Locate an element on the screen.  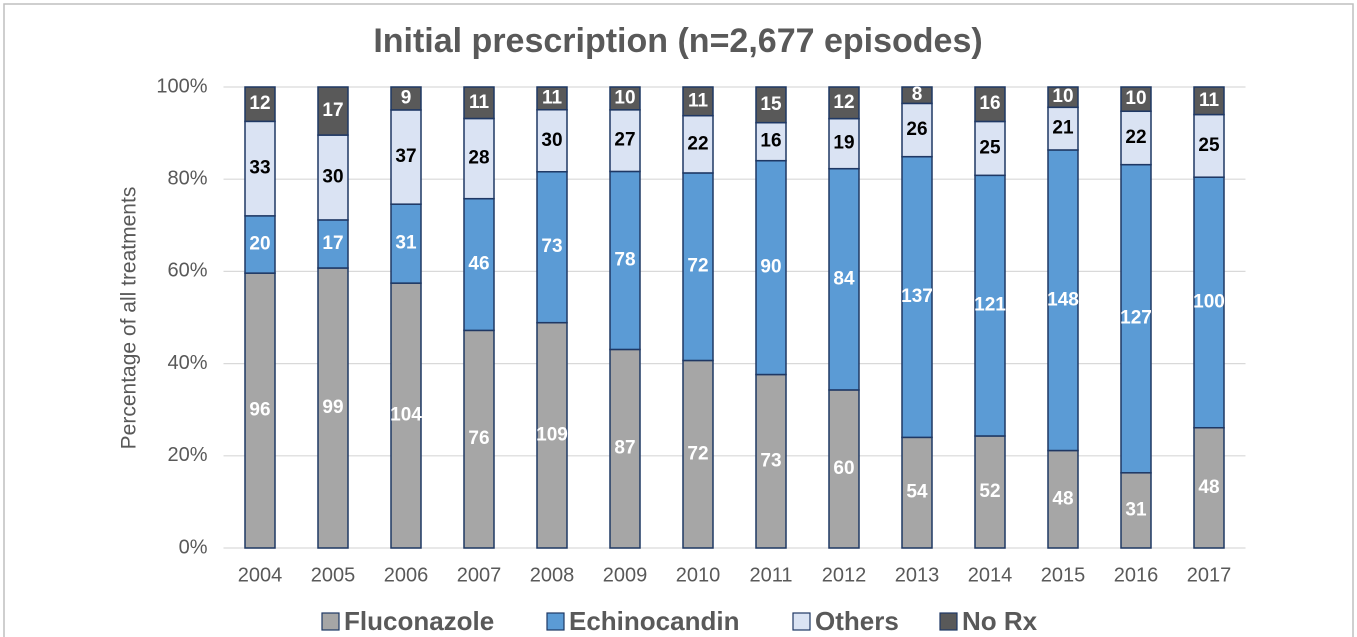
data-label: 100 is located at coordinates (1209, 301).